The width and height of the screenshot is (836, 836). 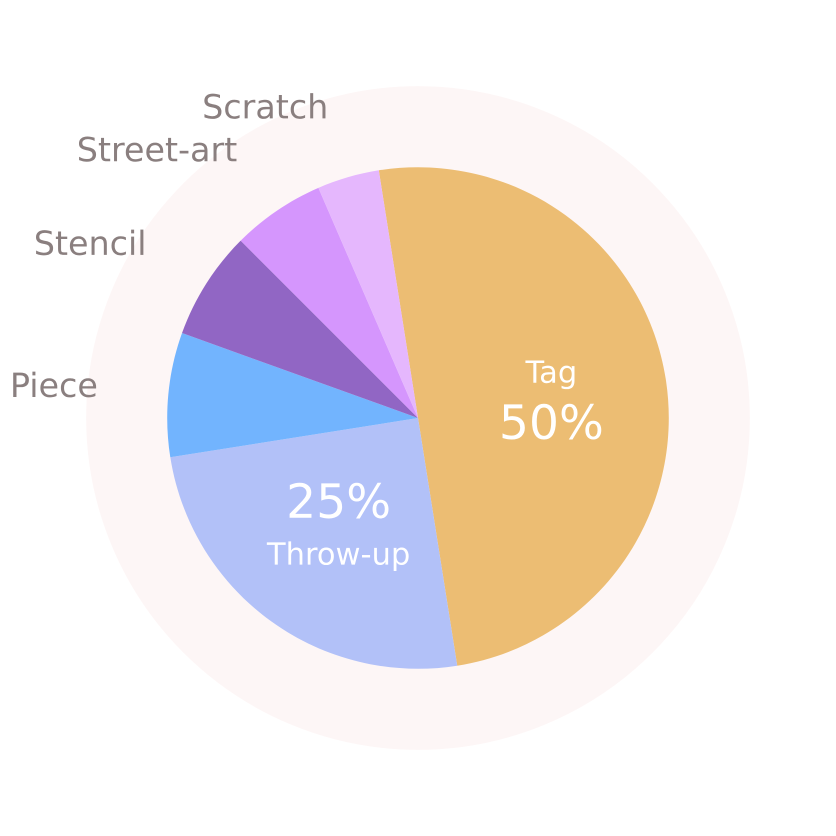 I want to click on slice-label: Scratch, so click(x=265, y=106).